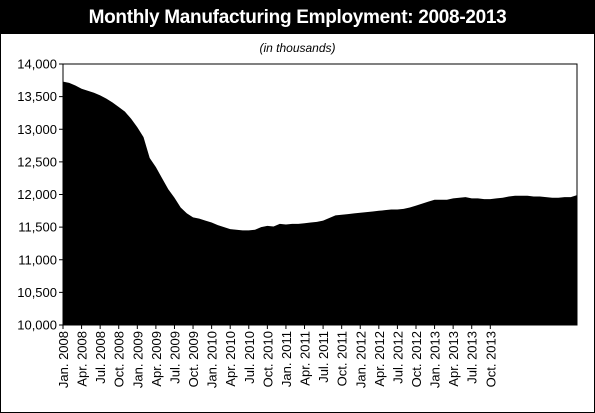 Image resolution: width=595 pixels, height=413 pixels. I want to click on x-tick-label: Apr. 2011, so click(305, 358).